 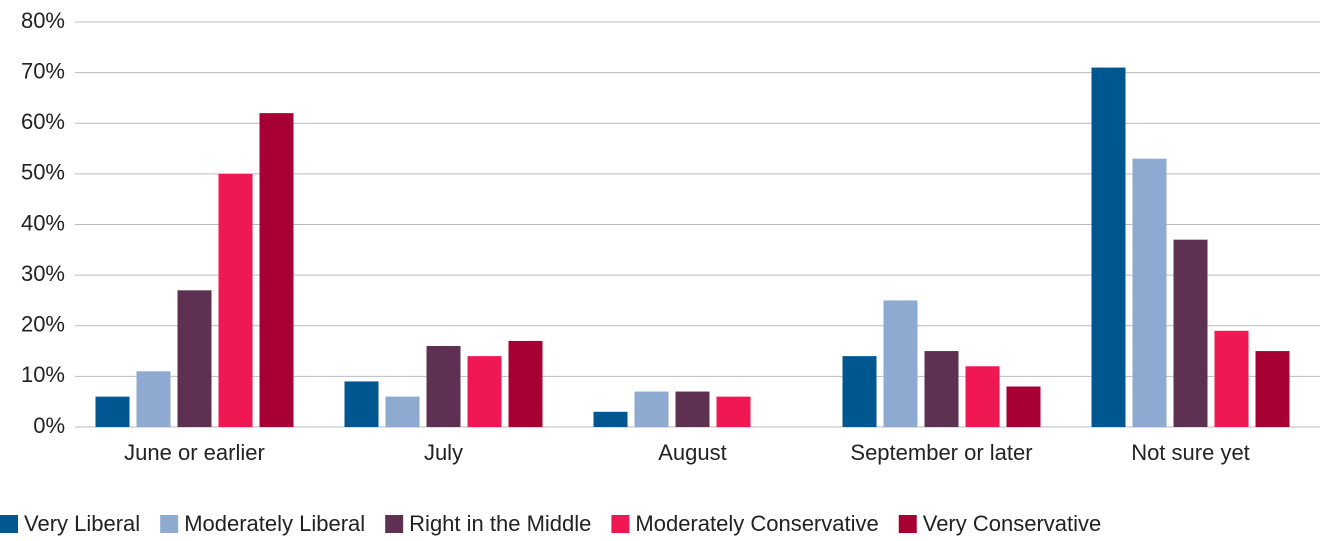 I want to click on x-tick-label: Not sure yet, so click(x=1190, y=452).